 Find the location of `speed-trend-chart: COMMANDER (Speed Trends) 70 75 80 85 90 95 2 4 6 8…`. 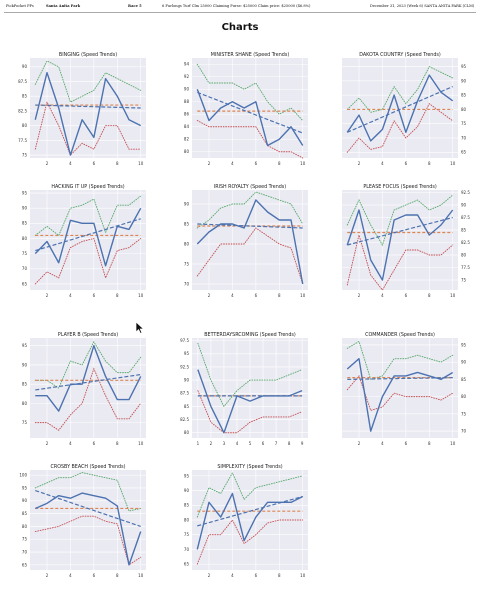

speed-trend-chart: COMMANDER (Speed Trends) 70 75 80 85 90 95 2 4 6 8… is located at coordinates (404, 389).